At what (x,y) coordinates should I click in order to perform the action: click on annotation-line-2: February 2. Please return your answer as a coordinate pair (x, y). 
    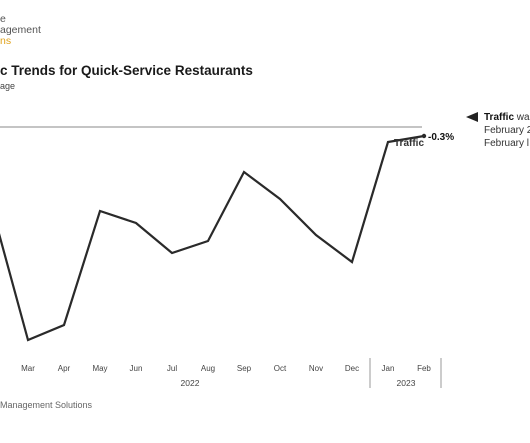
    Looking at the image, I should click on (507, 130).